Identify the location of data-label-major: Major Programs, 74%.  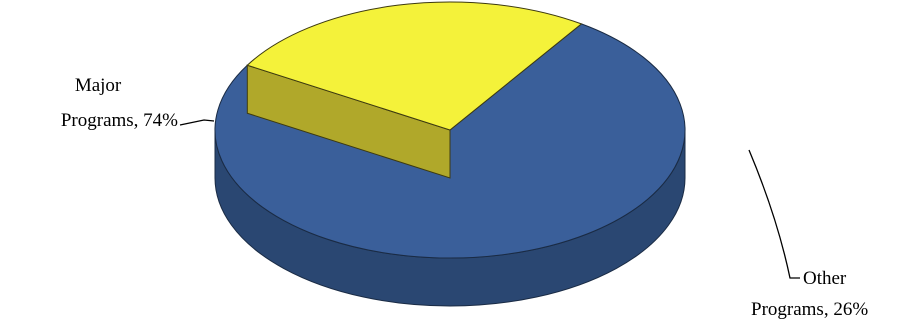
(119, 103).